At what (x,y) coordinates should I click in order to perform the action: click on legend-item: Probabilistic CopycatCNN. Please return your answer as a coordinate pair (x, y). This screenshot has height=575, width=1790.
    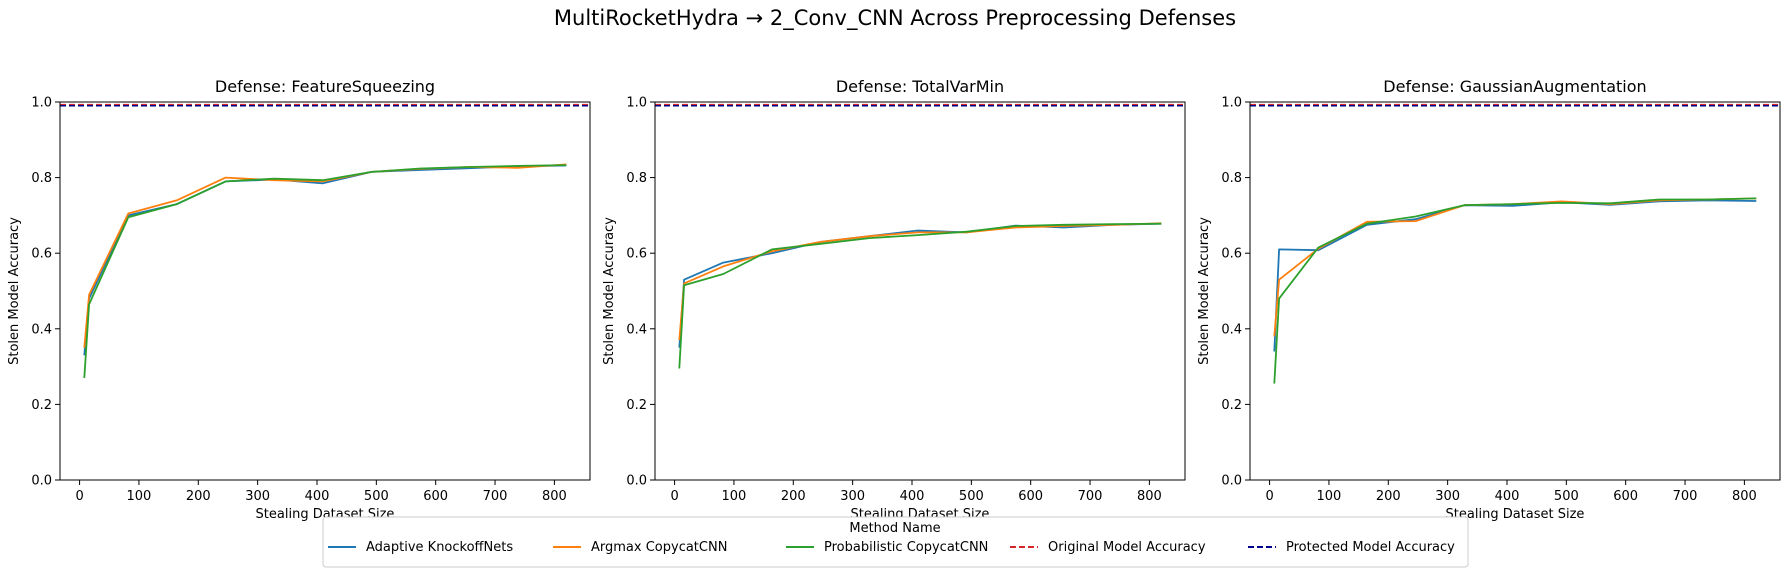
    Looking at the image, I should click on (887, 547).